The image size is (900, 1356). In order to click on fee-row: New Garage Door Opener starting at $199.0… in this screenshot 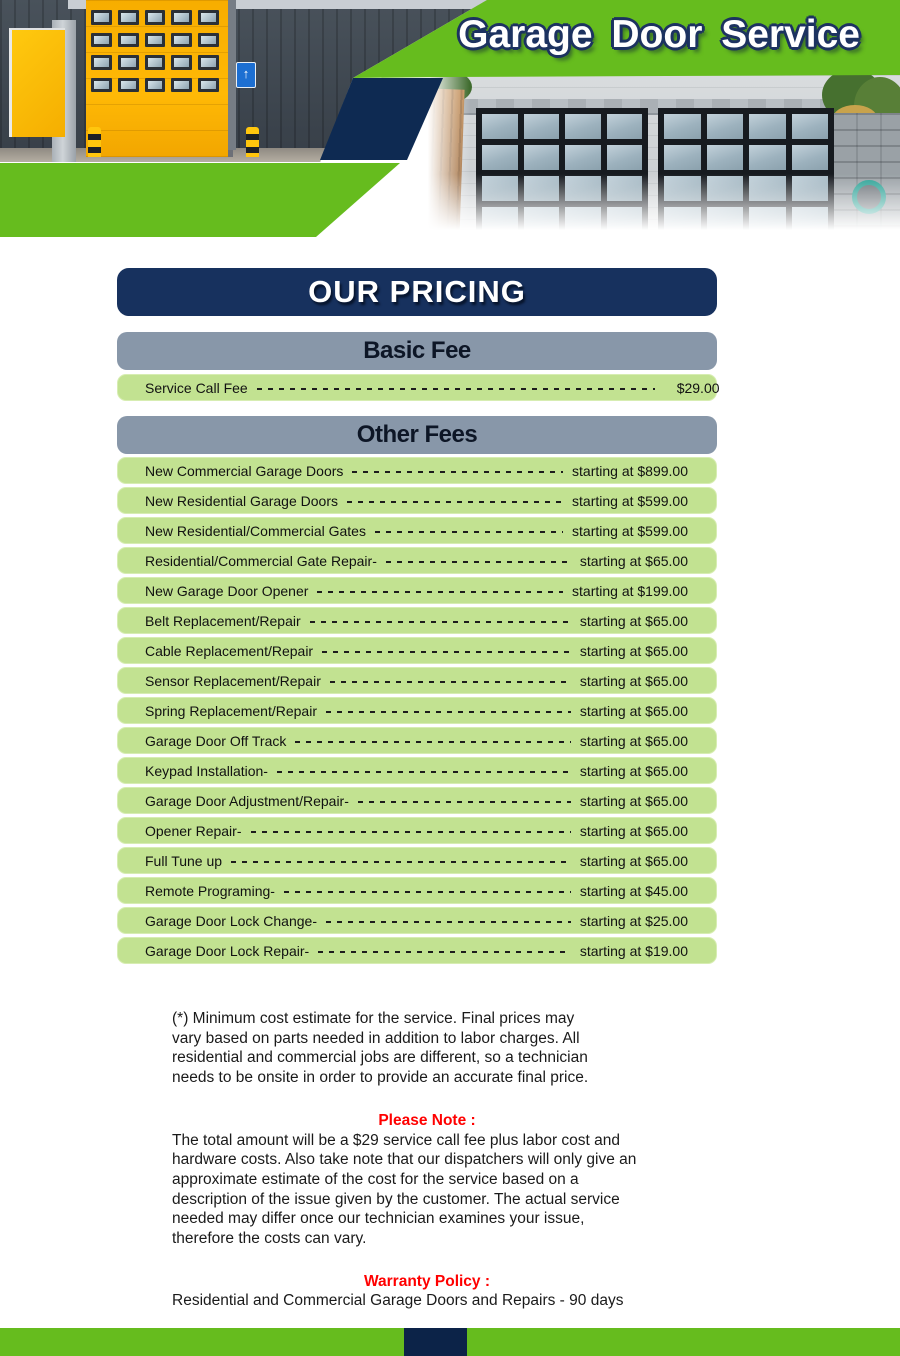, I will do `click(417, 590)`.